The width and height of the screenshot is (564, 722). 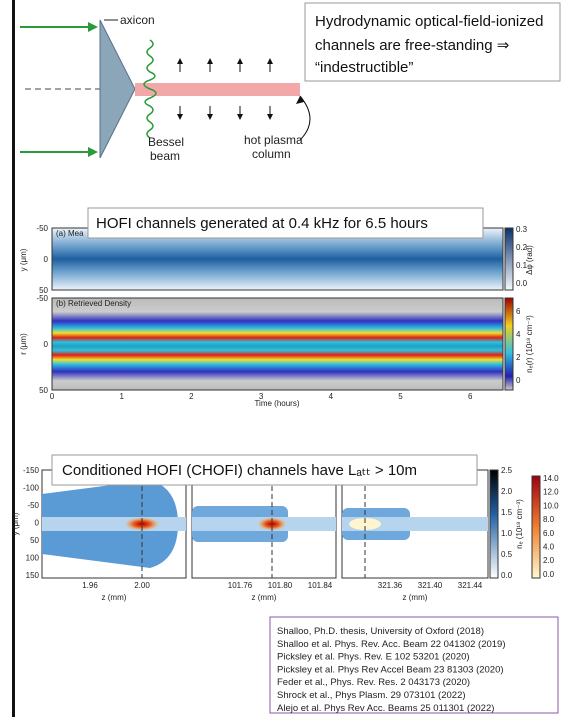 I want to click on x-tick-label: 1, so click(x=121, y=396).